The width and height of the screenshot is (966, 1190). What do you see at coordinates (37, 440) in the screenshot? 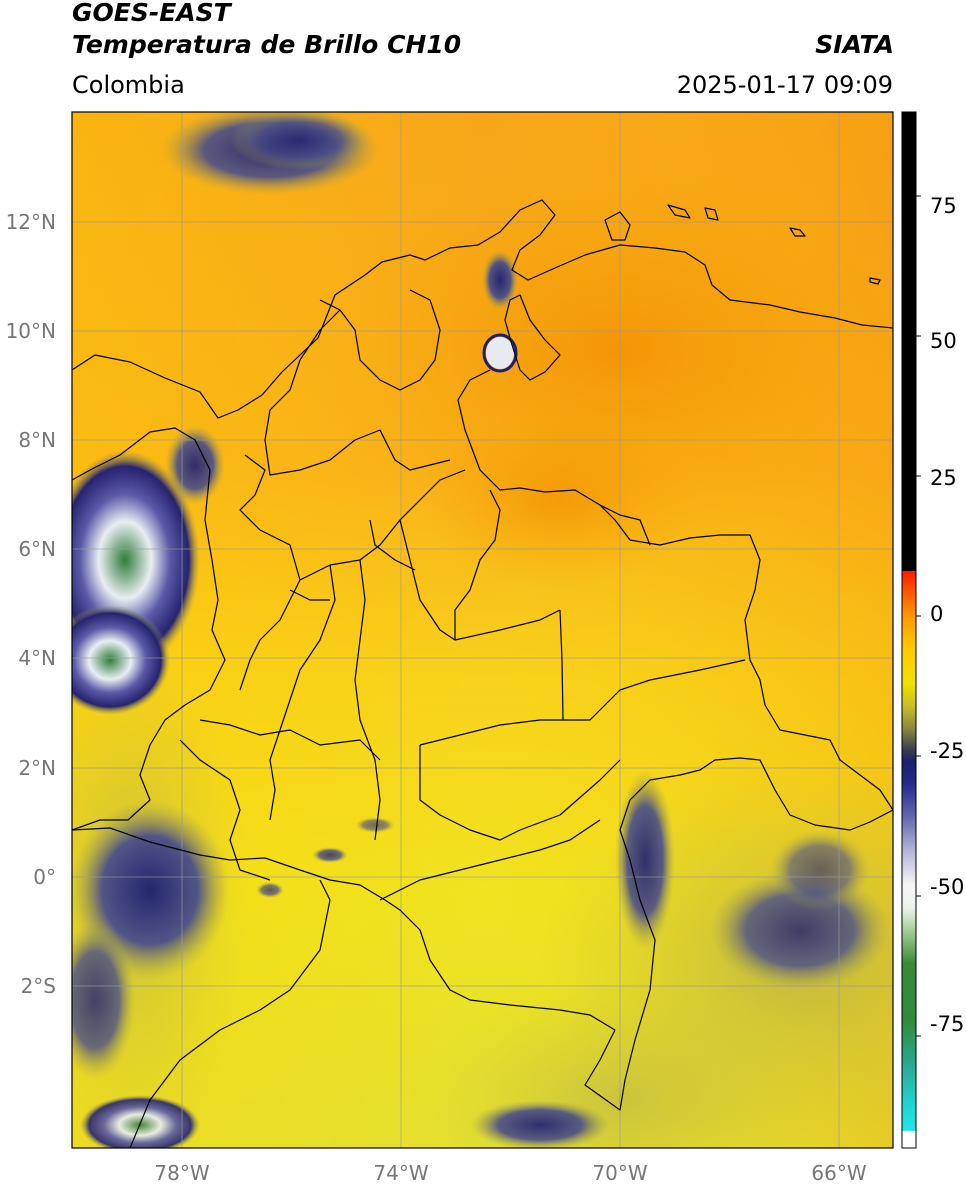
I see `lat-label-8n: 8°N` at bounding box center [37, 440].